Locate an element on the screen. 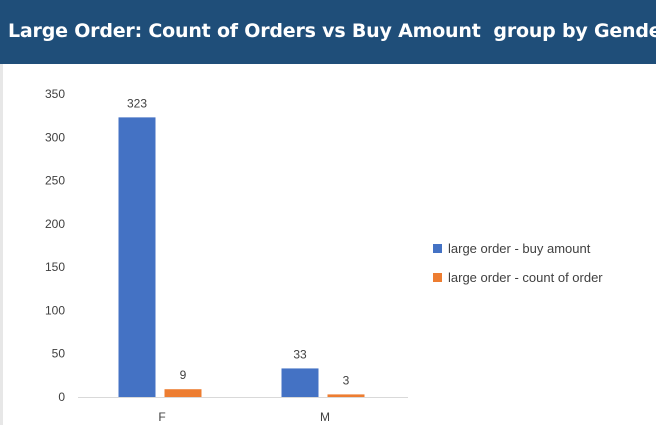  data-label: 3 is located at coordinates (346, 380).